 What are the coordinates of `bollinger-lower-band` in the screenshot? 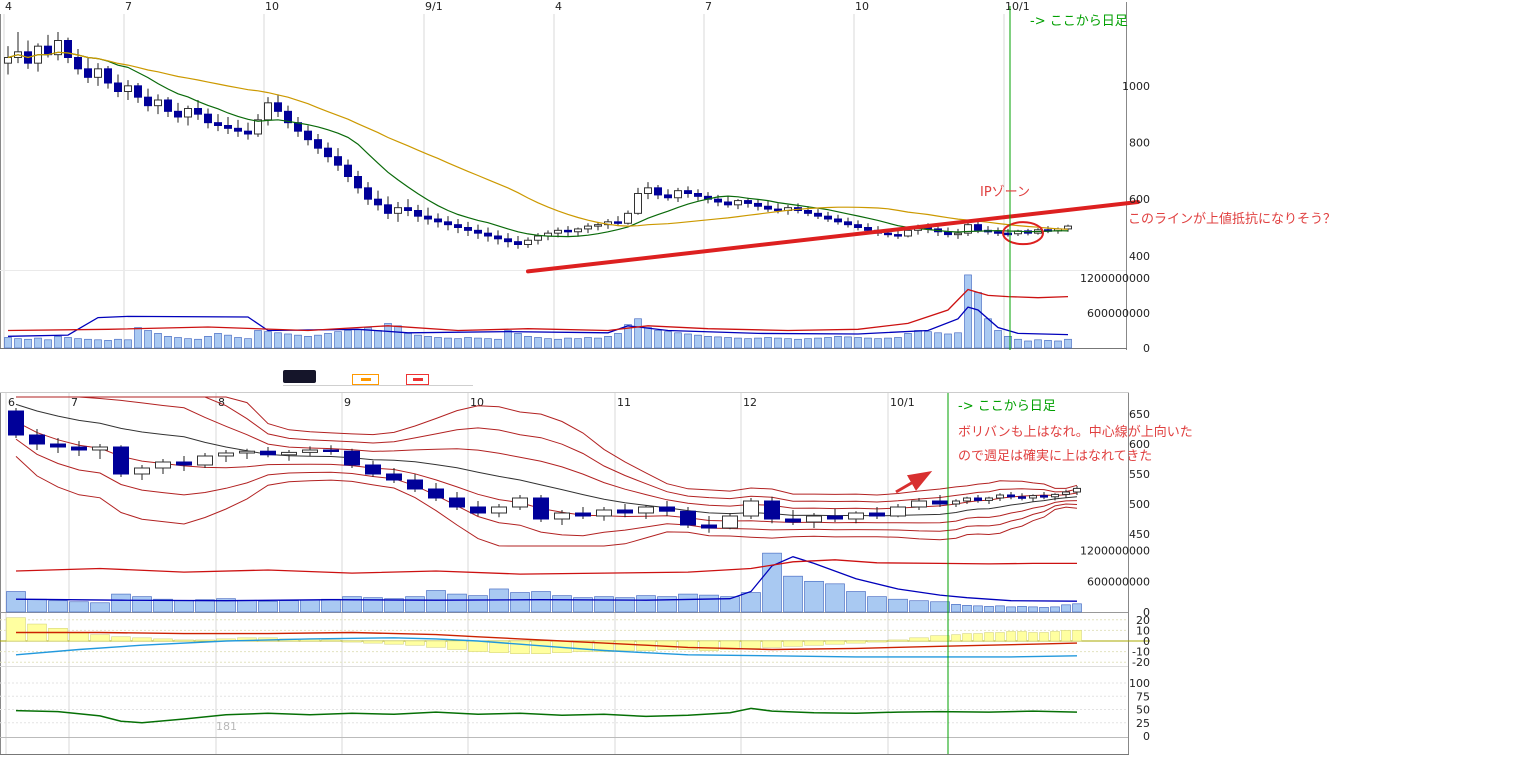 It's located at (546, 501).